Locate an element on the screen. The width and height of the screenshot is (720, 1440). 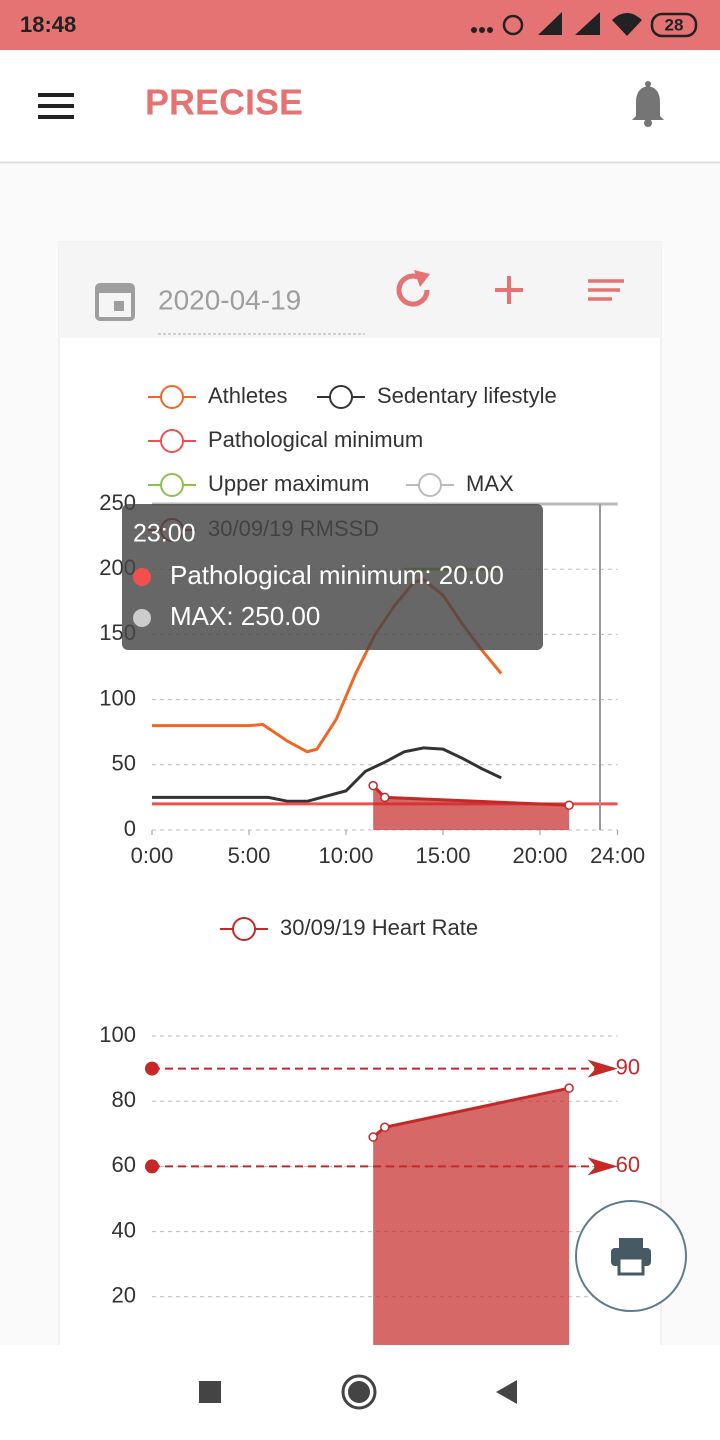
date-field: 2020-04-19 is located at coordinates (229, 299).